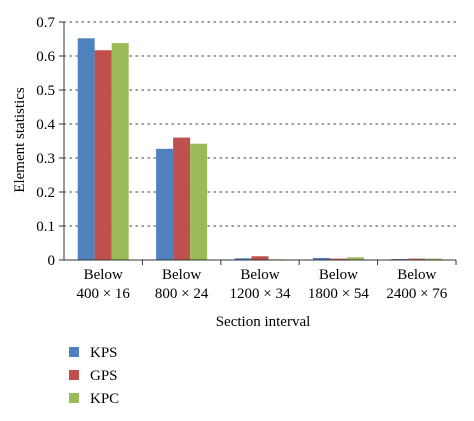 This screenshot has width=474, height=421. I want to click on y-axis-title: Element statistics, so click(20, 140).